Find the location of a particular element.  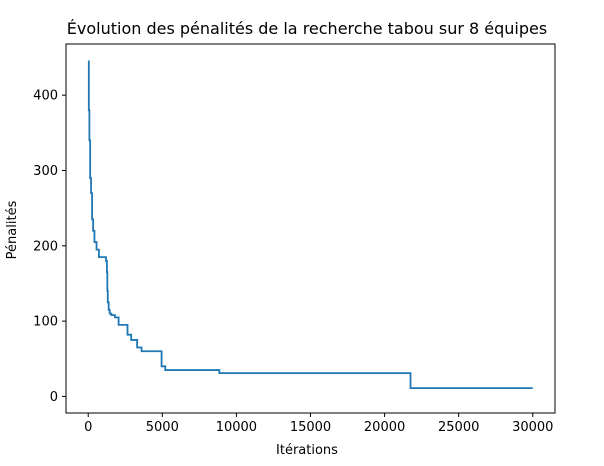

x-axis-label: Itérations is located at coordinates (307, 450).